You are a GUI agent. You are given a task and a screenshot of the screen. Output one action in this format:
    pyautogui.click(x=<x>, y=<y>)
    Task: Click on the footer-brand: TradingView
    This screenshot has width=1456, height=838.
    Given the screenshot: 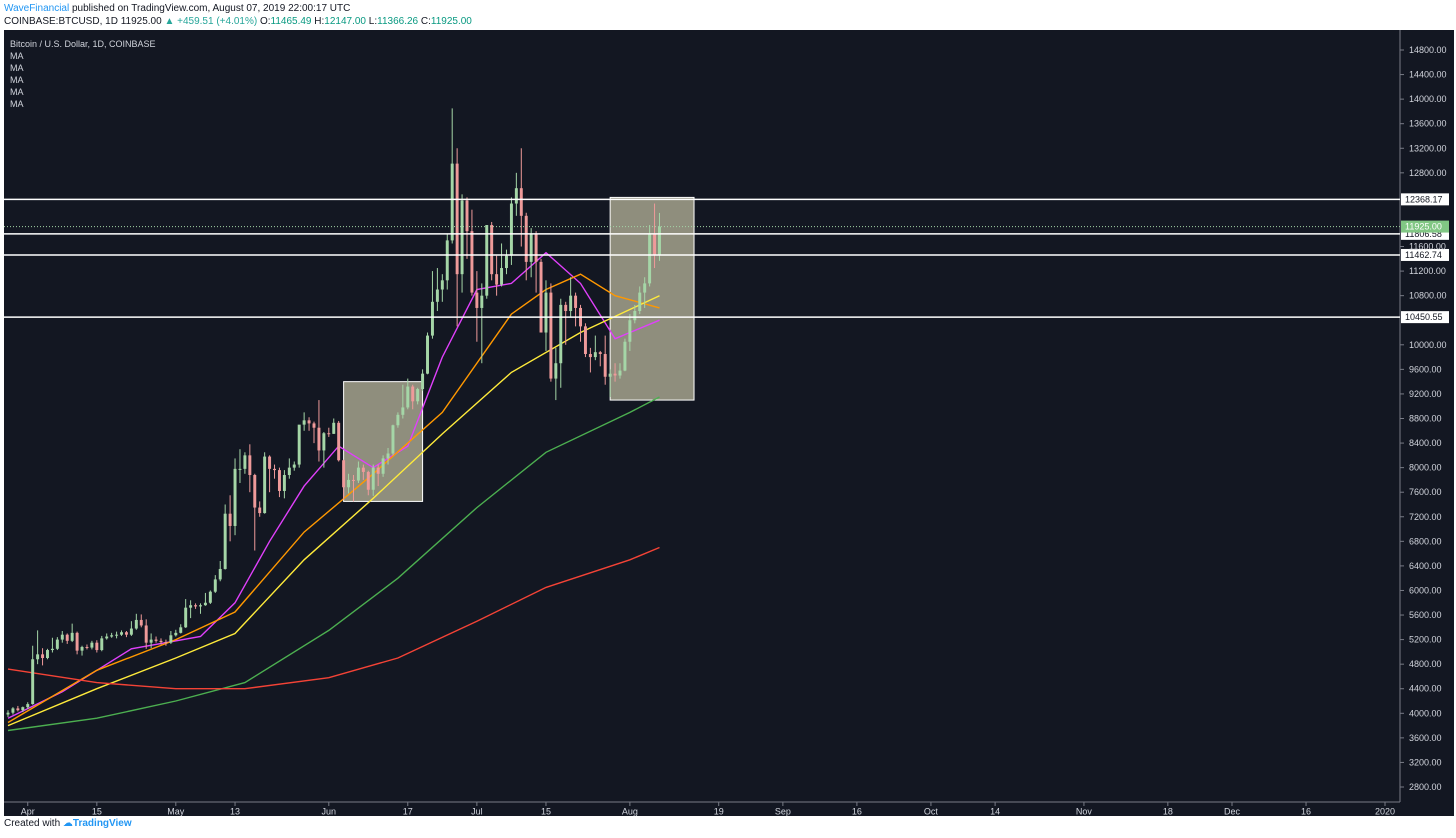 What is the action you would take?
    pyautogui.click(x=102, y=823)
    